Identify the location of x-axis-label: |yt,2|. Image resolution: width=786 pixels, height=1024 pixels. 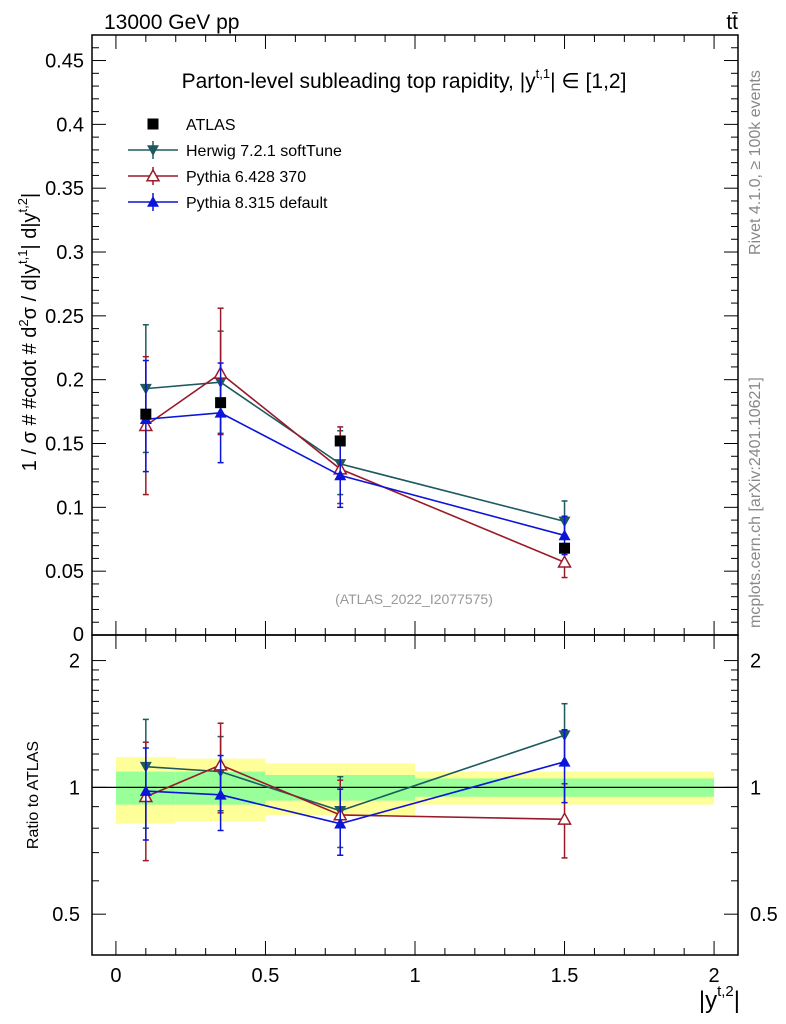
(719, 998).